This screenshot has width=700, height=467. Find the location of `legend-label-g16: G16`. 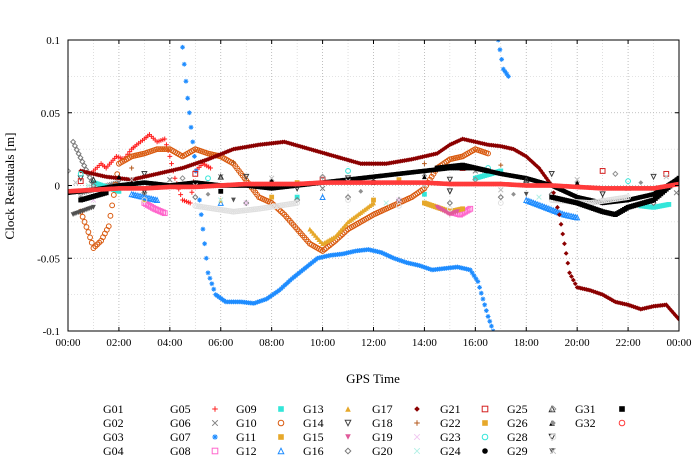

legend-label-g16: G16 is located at coordinates (313, 451).